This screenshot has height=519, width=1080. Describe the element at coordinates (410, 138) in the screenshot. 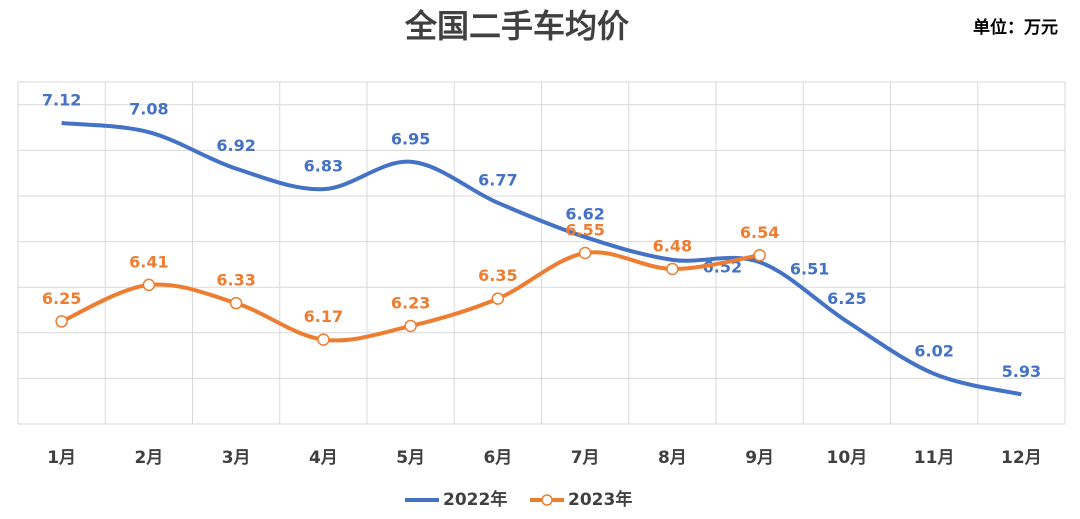

I see `data-label: 6.95` at that location.